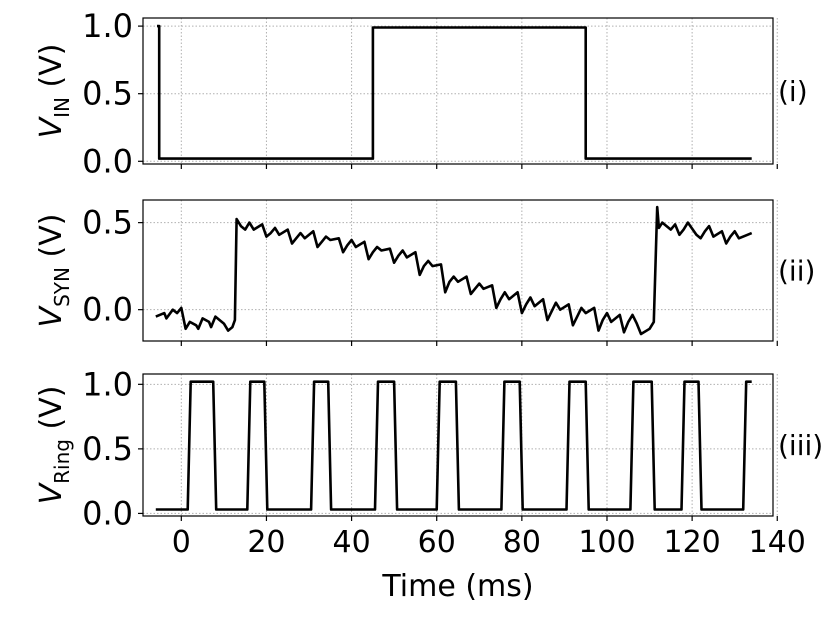 The width and height of the screenshot is (830, 623). I want to click on x-tick-label: 80, so click(522, 542).